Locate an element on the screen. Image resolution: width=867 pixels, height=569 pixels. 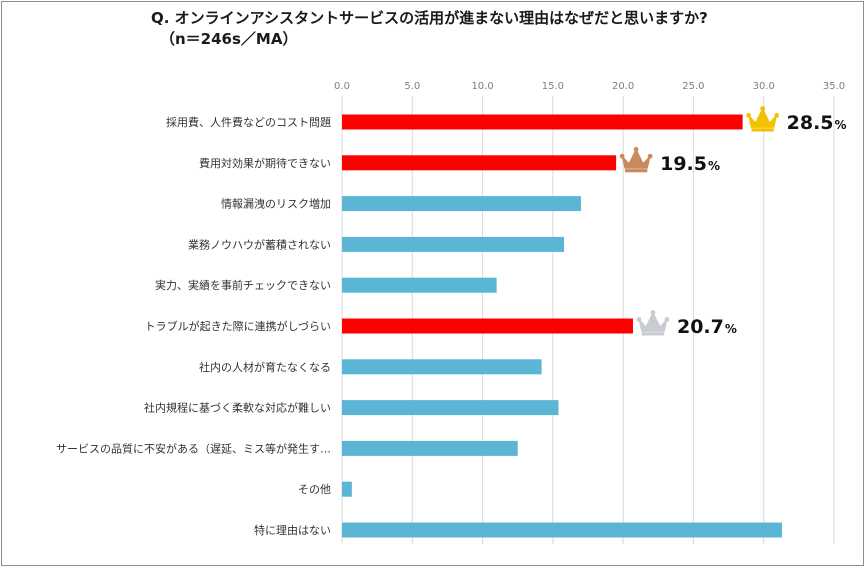
x-tick-label: 0.0 is located at coordinates (342, 86).